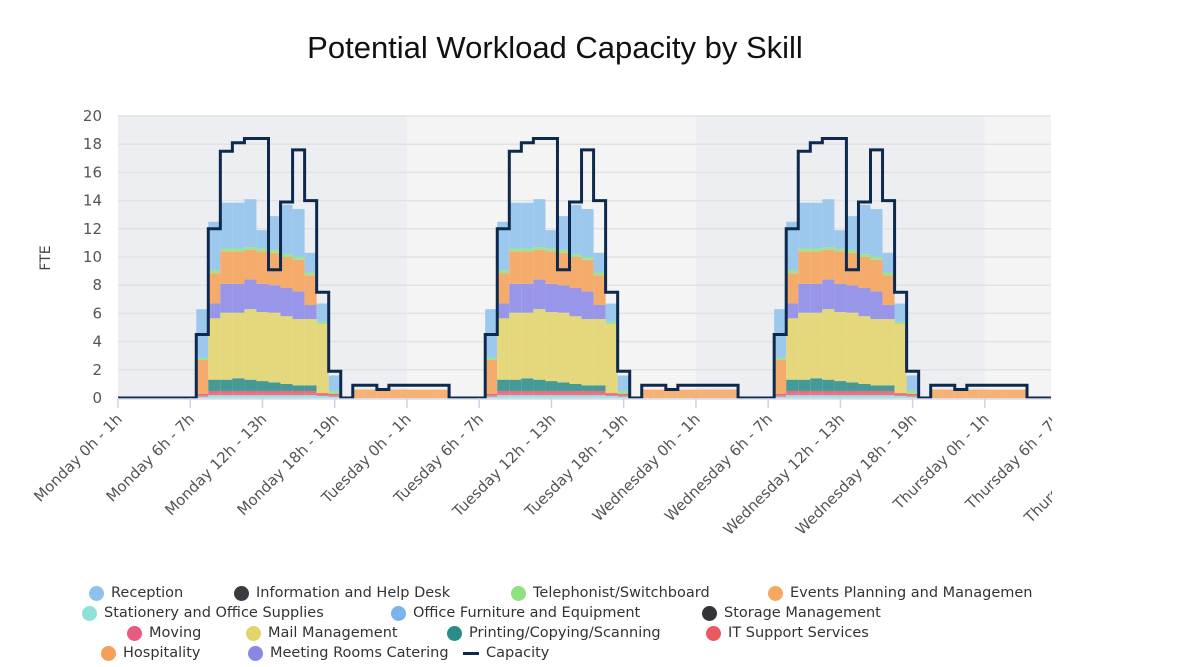 The width and height of the screenshot is (1200, 667). What do you see at coordinates (787, 633) in the screenshot?
I see `legend-item-it-support: IT Support Services` at bounding box center [787, 633].